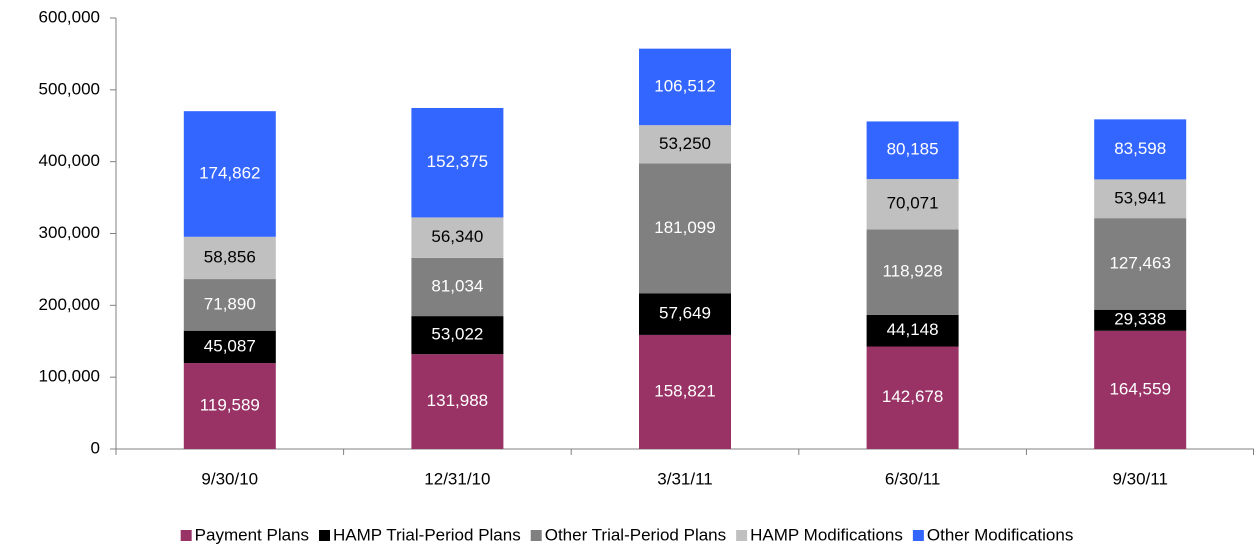 Image resolution: width=1254 pixels, height=548 pixels. I want to click on data-label: 81,034, so click(457, 285).